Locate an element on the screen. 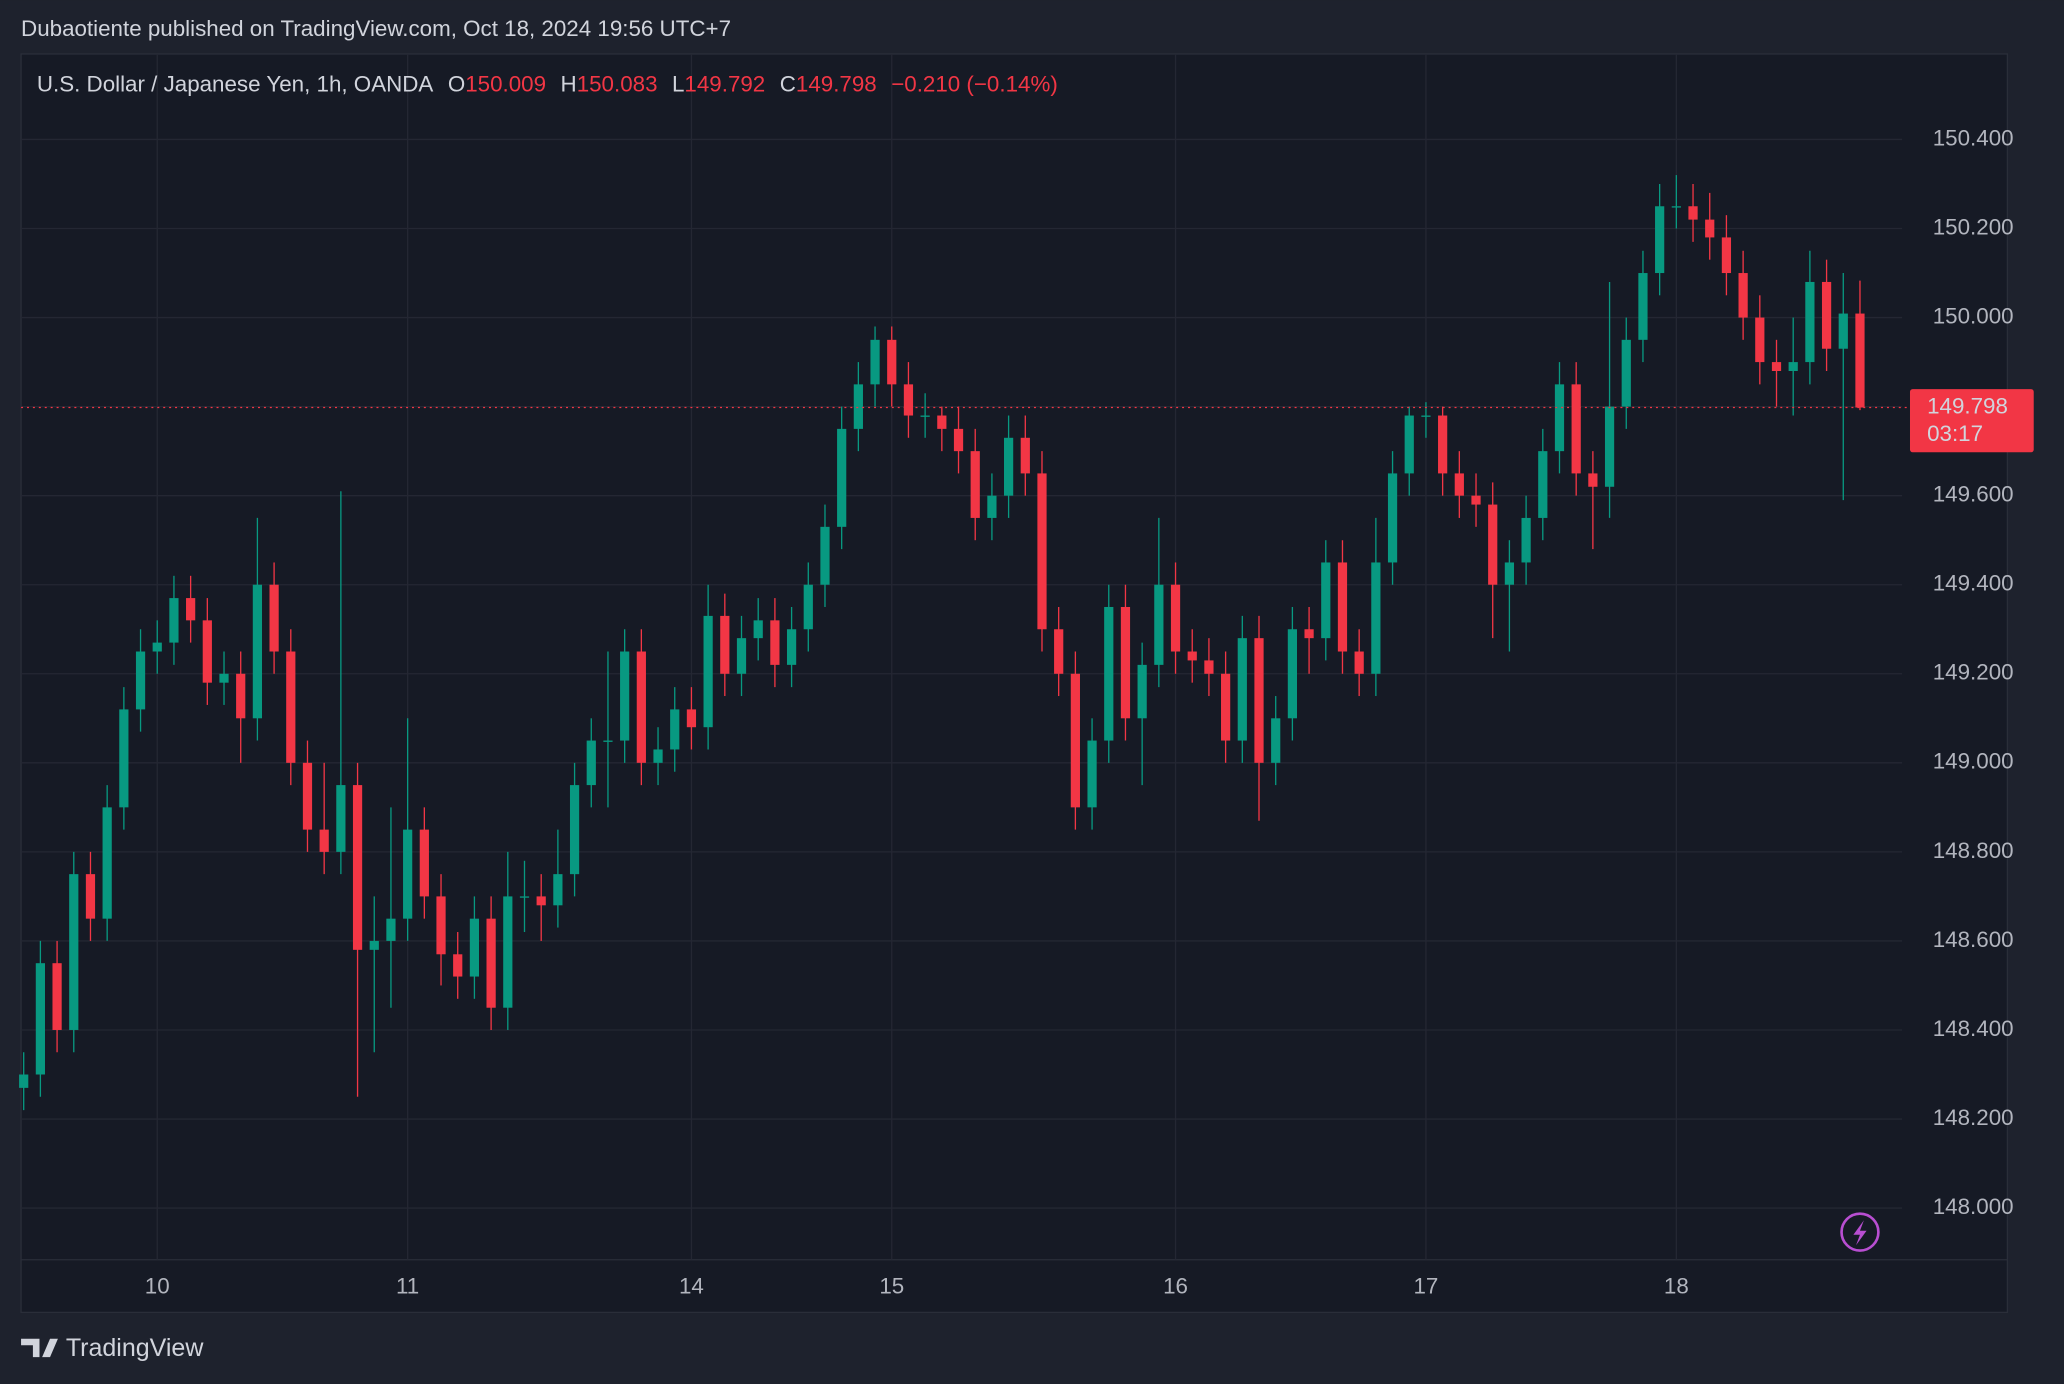 Image resolution: width=2064 pixels, height=1384 pixels. x-tick-label: 17 is located at coordinates (1426, 1285).